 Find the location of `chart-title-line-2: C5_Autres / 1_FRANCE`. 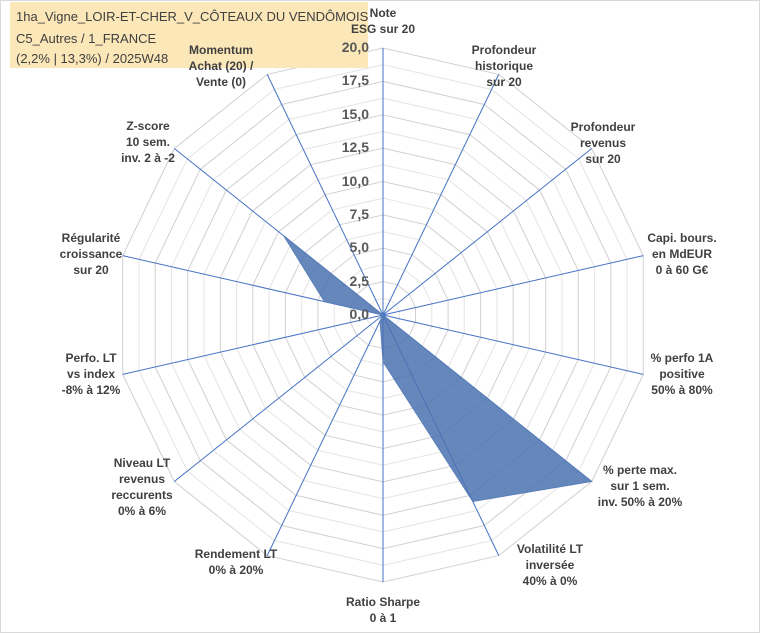

chart-title-line-2: C5_Autres / 1_FRANCE is located at coordinates (86, 38).